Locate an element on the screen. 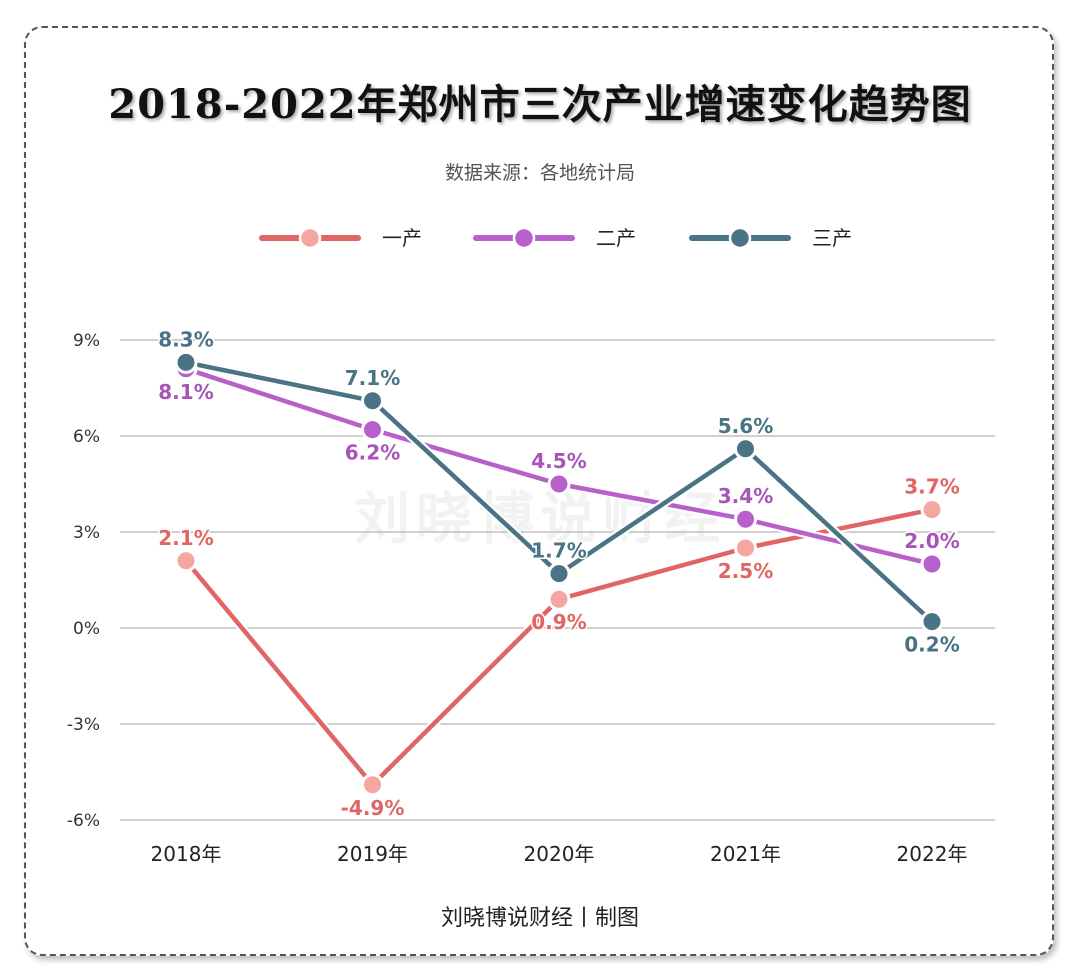 The image size is (1080, 976). data-label: 8.3% is located at coordinates (185, 339).